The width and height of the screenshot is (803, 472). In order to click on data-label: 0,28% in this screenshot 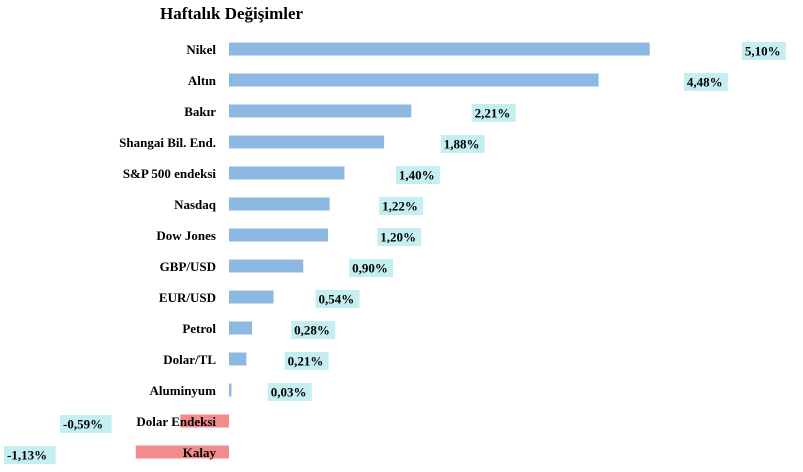, I will do `click(312, 330)`.